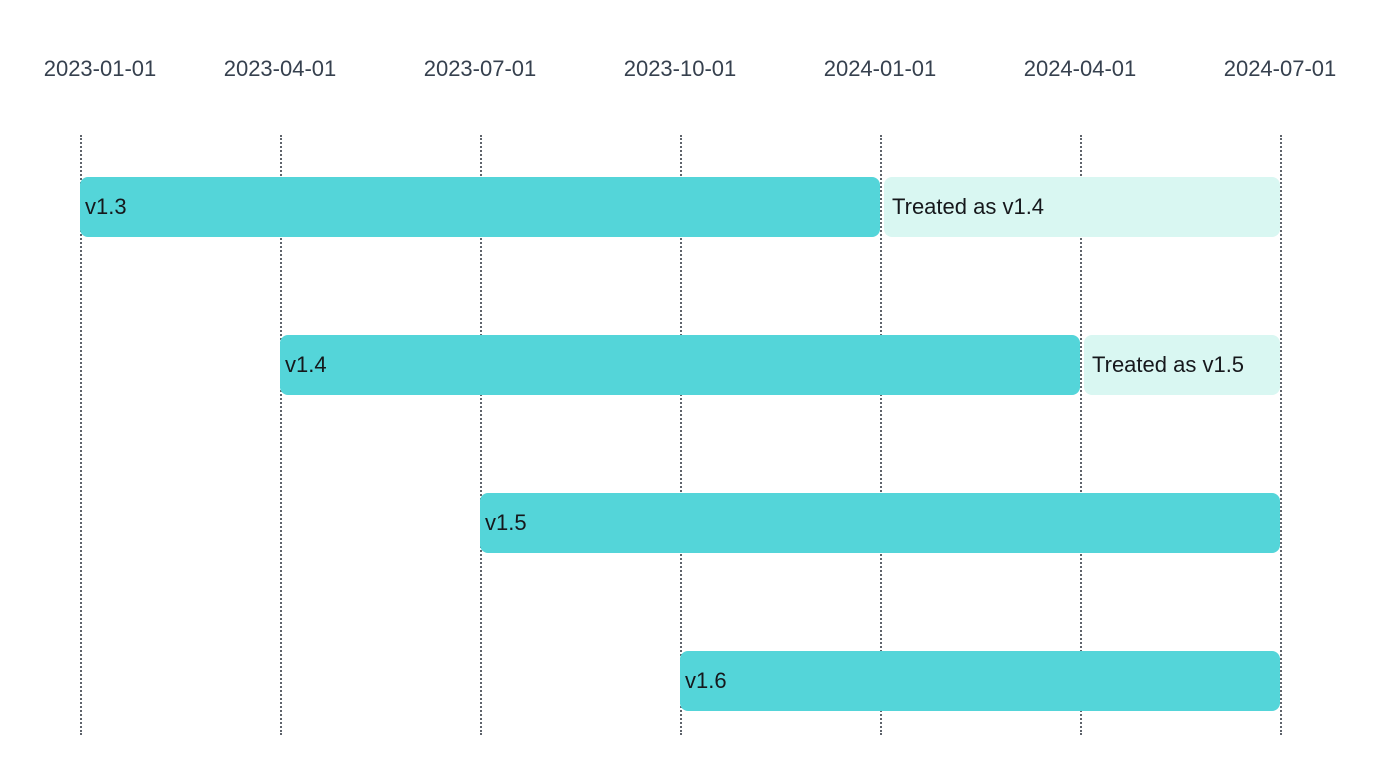  I want to click on axis-tick-label: 2023-10-01, so click(680, 68).